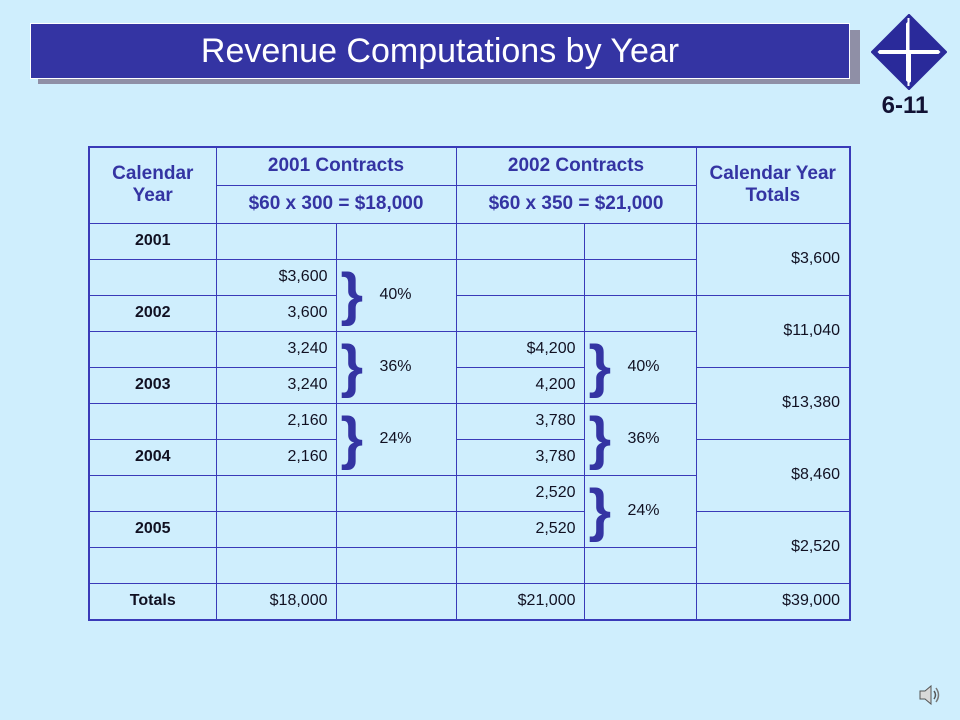 The width and height of the screenshot is (960, 720). I want to click on diamond-logo-icon, so click(909, 52).